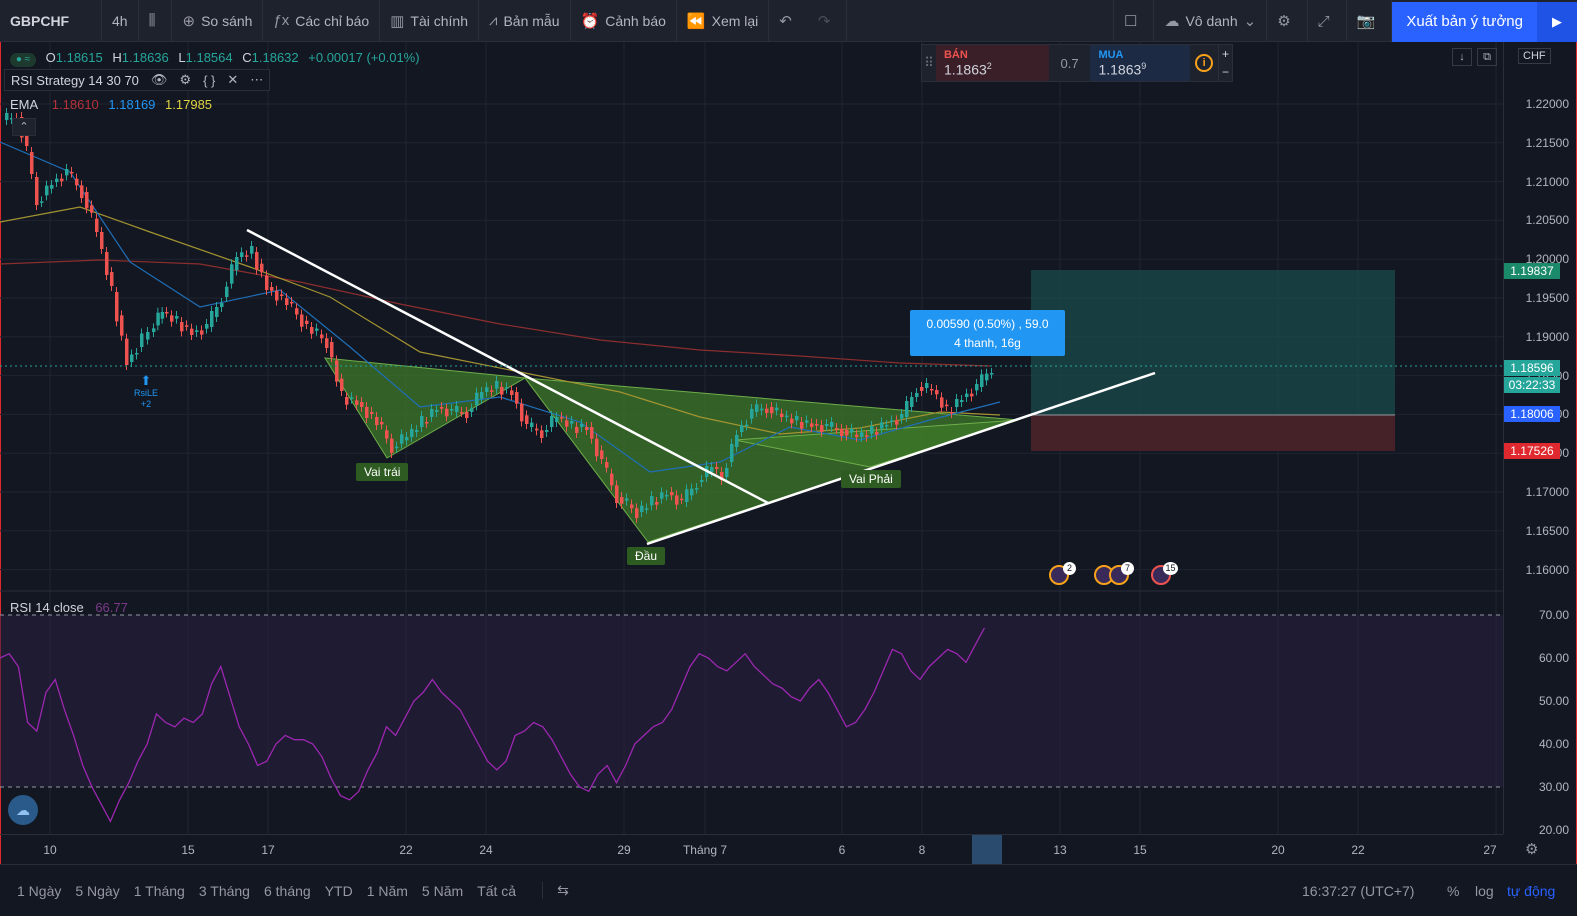 The height and width of the screenshot is (916, 1577). What do you see at coordinates (51, 21) in the screenshot?
I see `symbol-search: GBPCHF` at bounding box center [51, 21].